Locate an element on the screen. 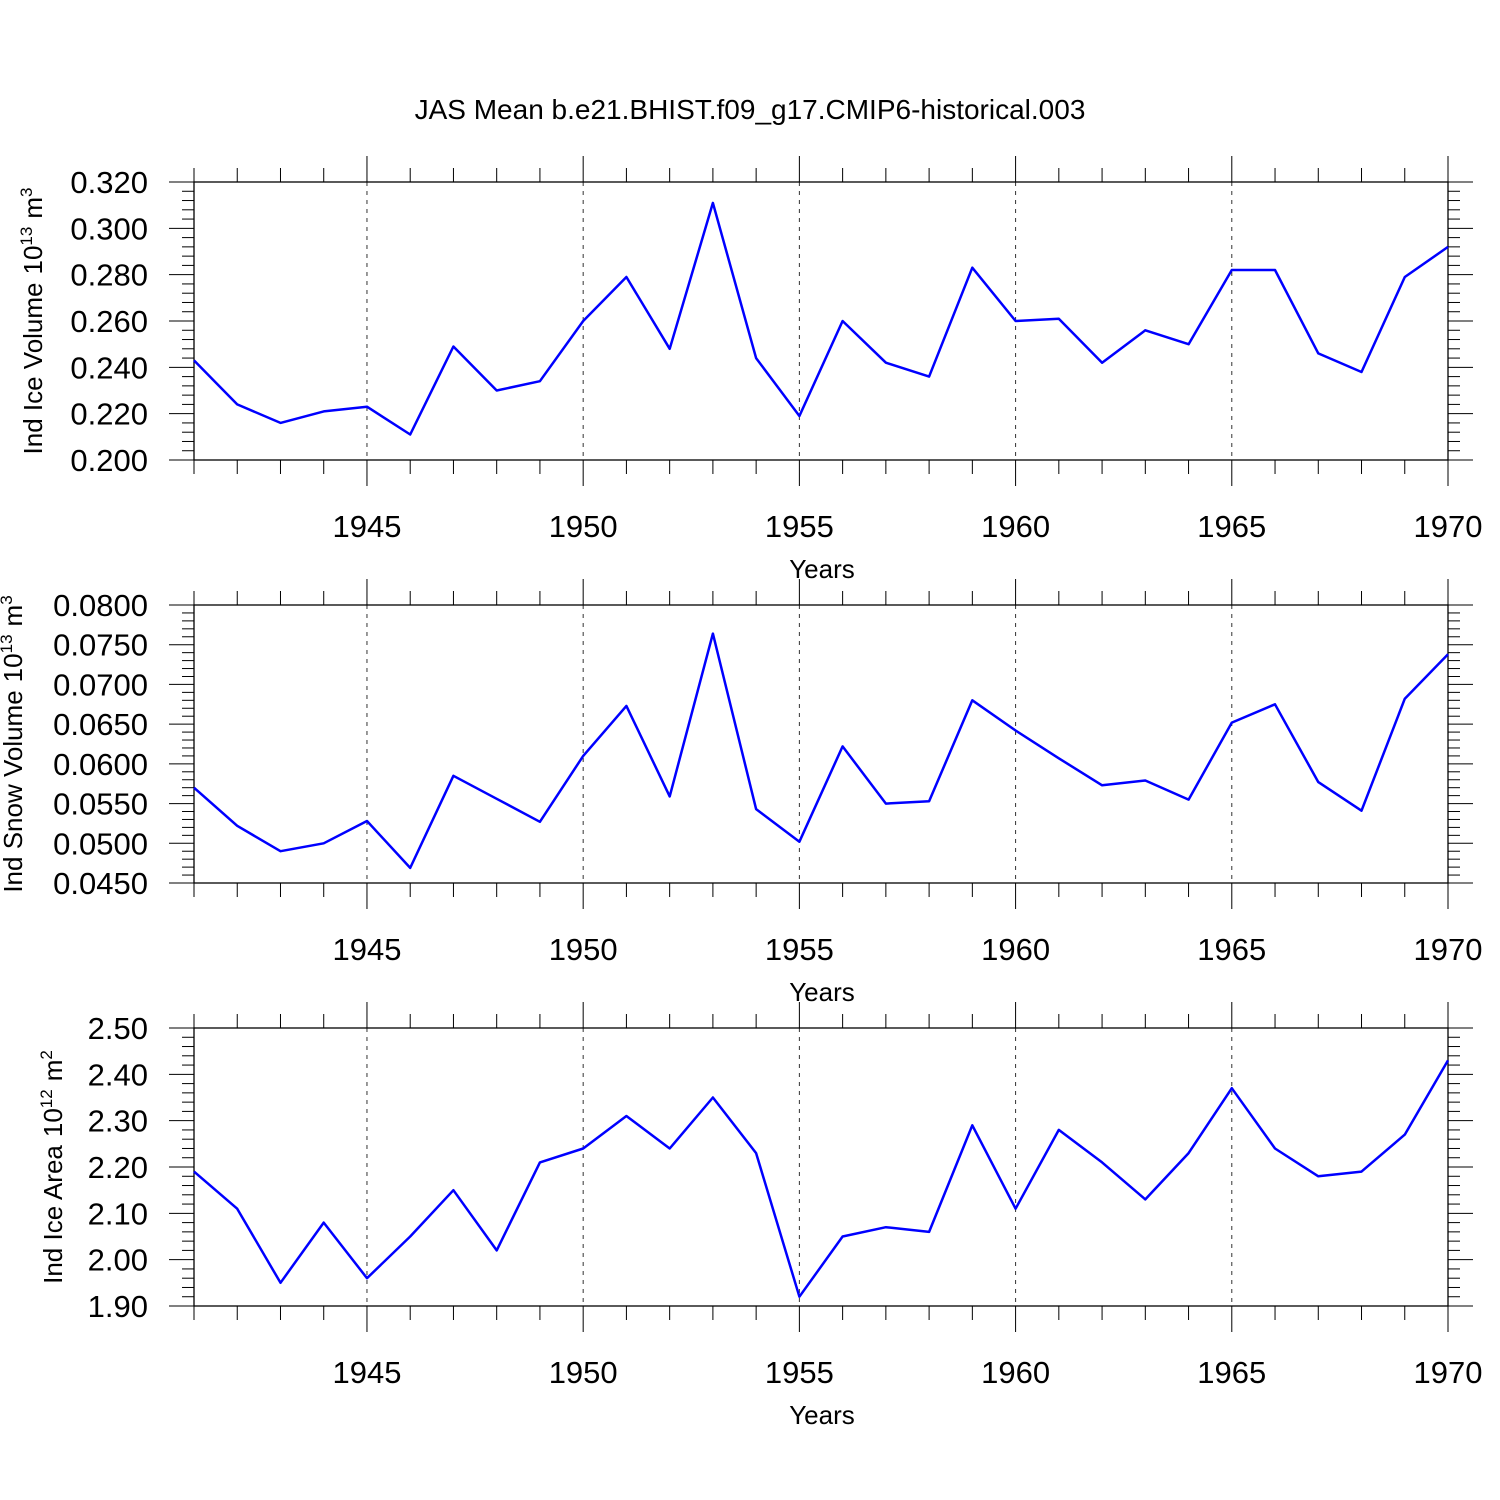 This screenshot has height=1500, width=1500. x-tick-label: 1945 is located at coordinates (366, 526).